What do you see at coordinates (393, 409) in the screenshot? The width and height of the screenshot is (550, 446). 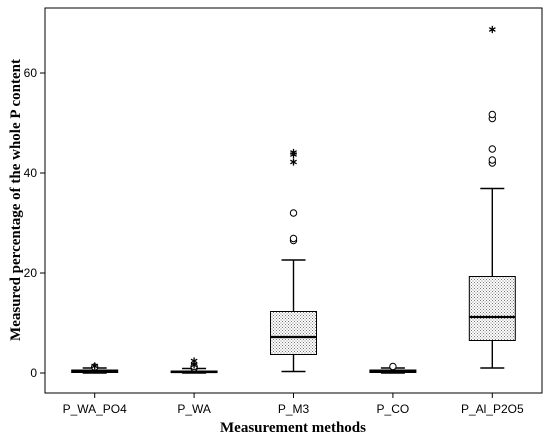 I see `x-tick-label: P_CO` at bounding box center [393, 409].